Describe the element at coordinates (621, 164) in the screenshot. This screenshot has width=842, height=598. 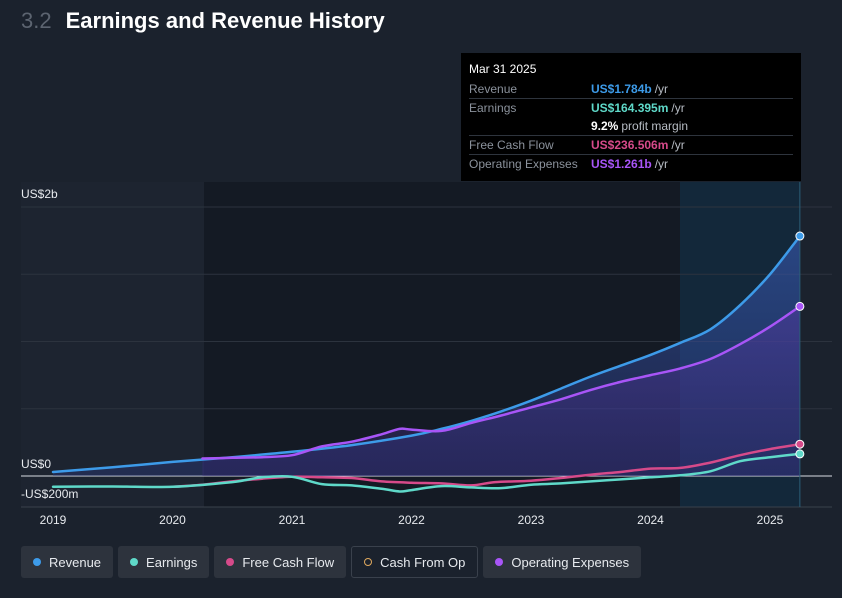
I see `tooltip-value: US$1.261b` at that location.